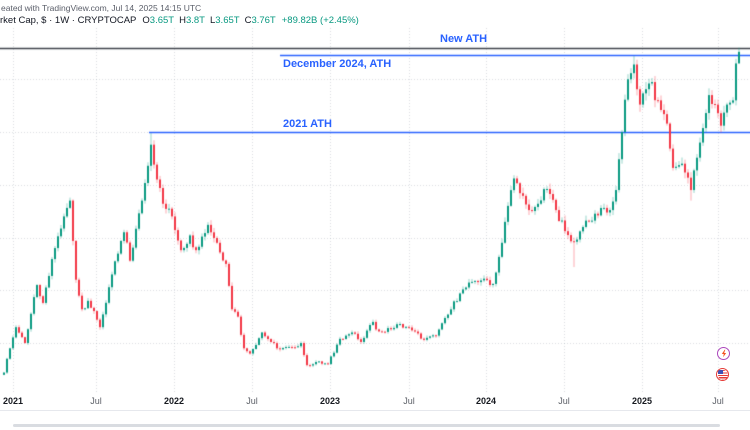  What do you see at coordinates (375, 410) in the screenshot?
I see `time-axis-separator` at bounding box center [375, 410].